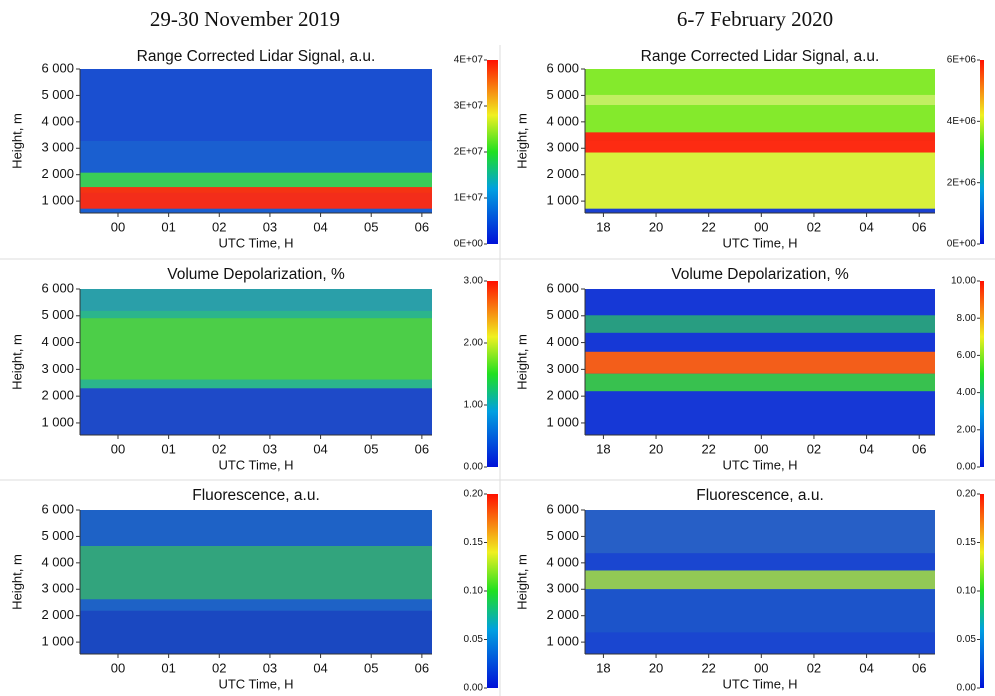 This screenshot has width=995, height=696. What do you see at coordinates (371, 226) in the screenshot?
I see `x-tick-label: 05` at bounding box center [371, 226].